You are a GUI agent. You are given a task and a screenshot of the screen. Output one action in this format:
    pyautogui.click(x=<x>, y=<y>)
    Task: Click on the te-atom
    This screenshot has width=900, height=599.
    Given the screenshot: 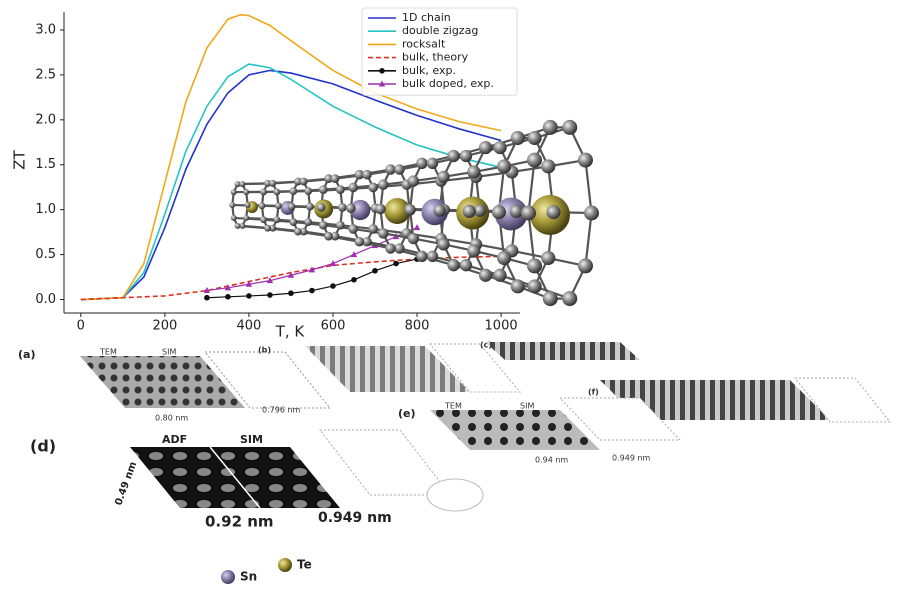 What is the action you would take?
    pyautogui.click(x=397, y=211)
    